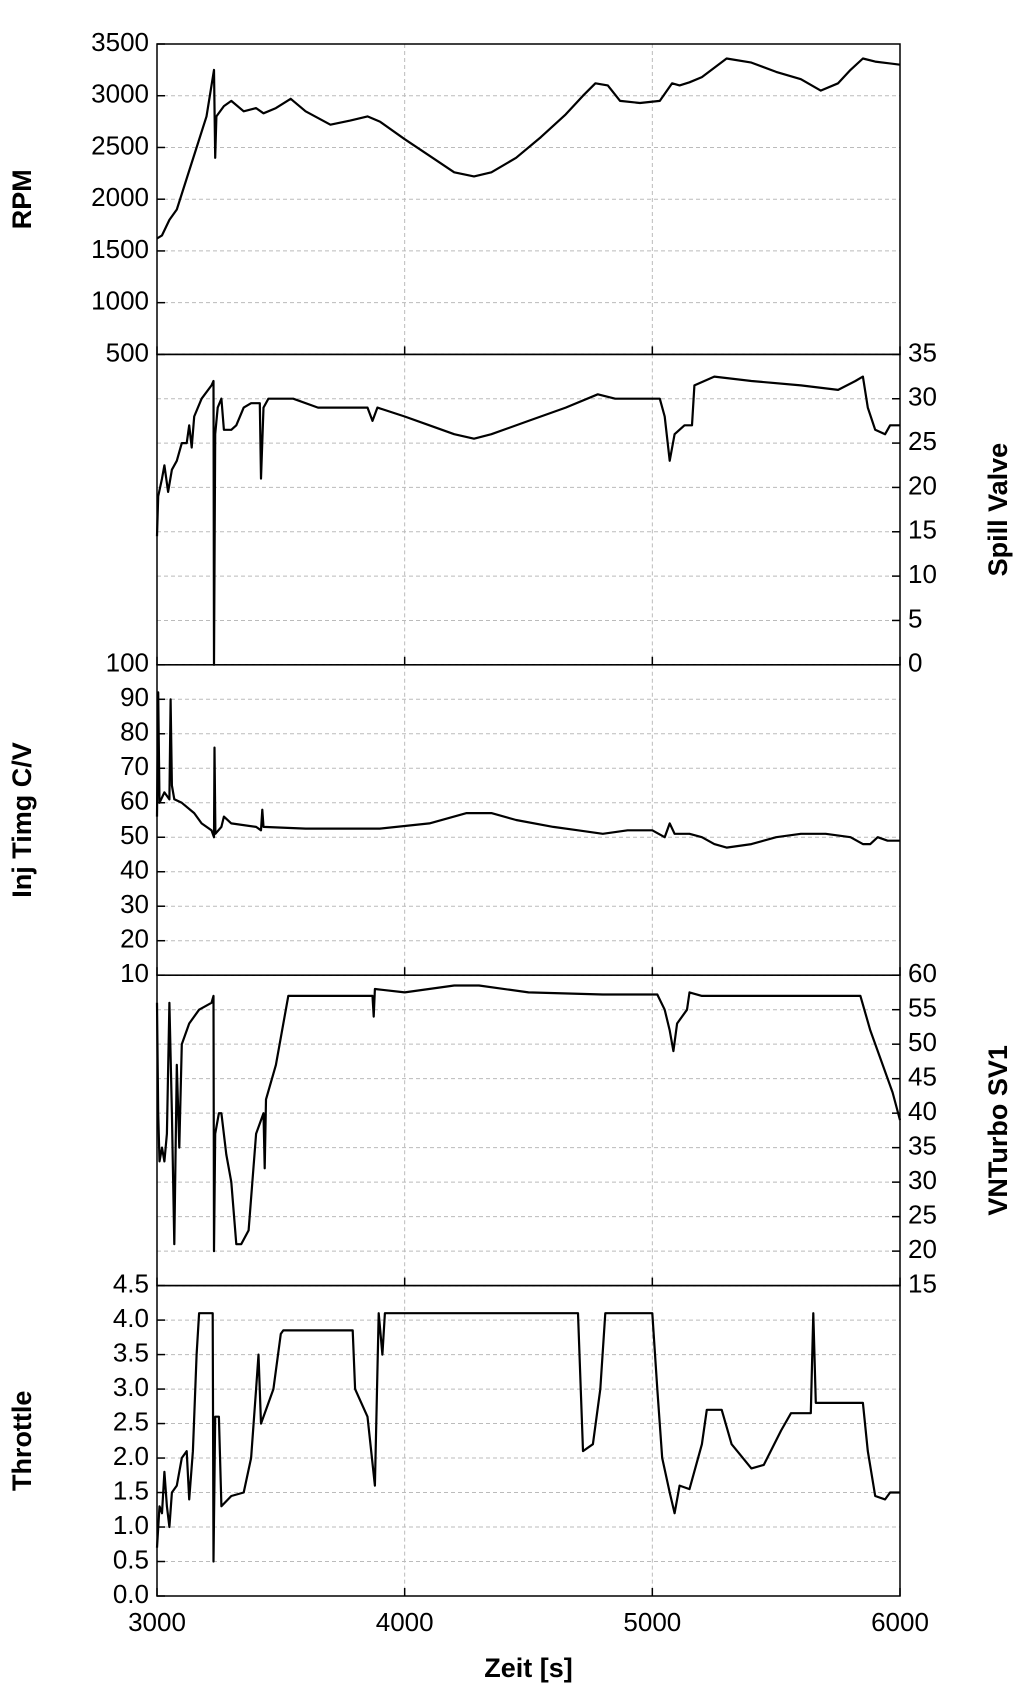  I want to click on y-tick-label: 1500, so click(120, 249).